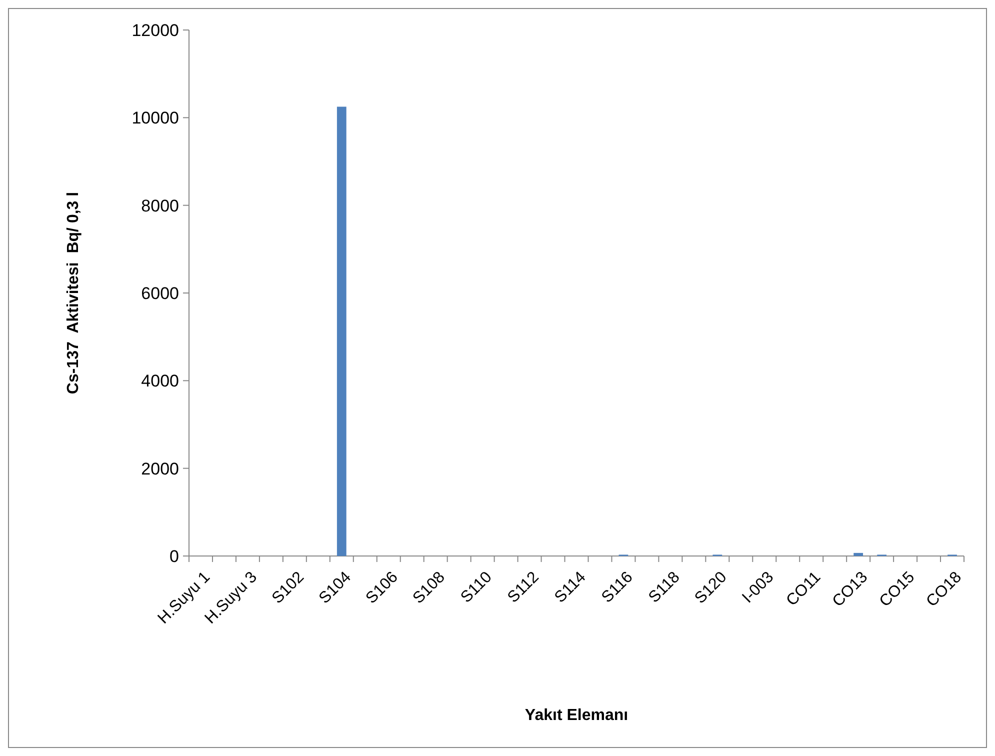  Describe the element at coordinates (160, 381) in the screenshot. I see `y-tick-label: 4000` at that location.